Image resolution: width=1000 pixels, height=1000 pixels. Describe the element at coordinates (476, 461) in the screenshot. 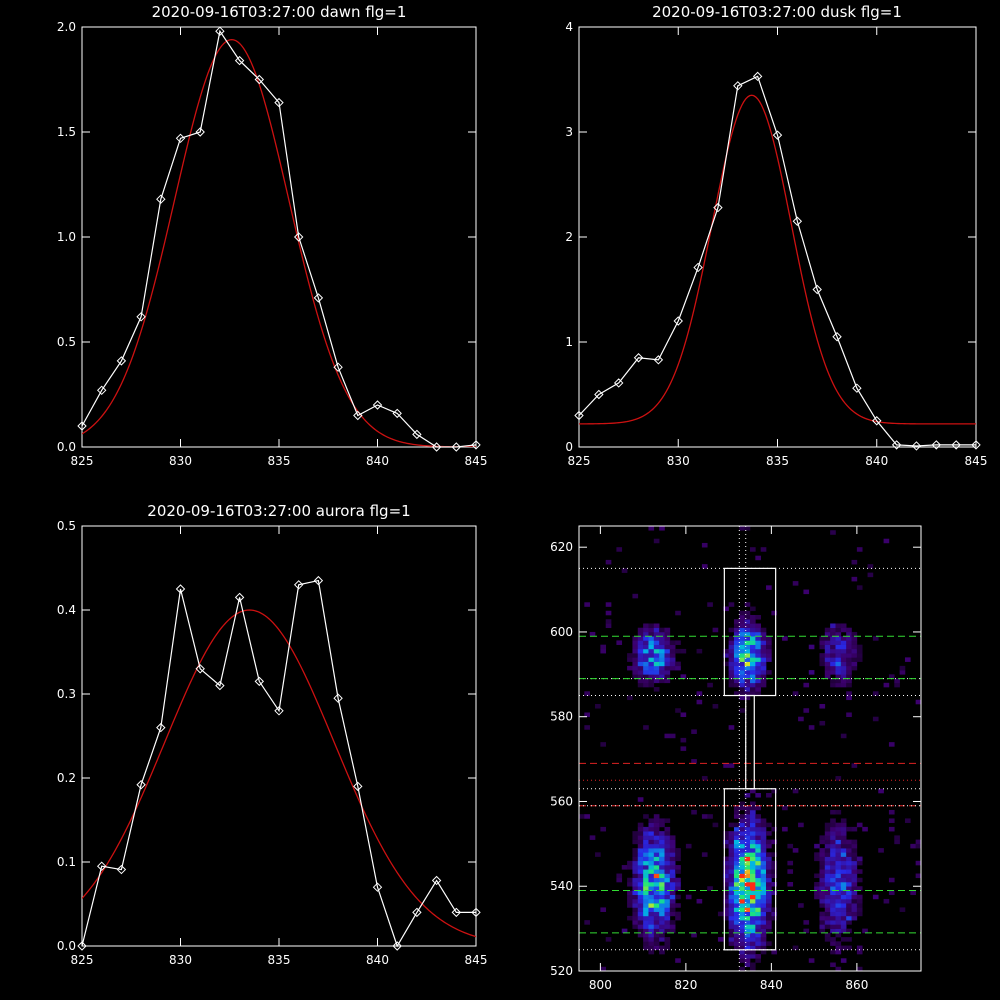

I see `dawn-xtick-label: 845` at that location.